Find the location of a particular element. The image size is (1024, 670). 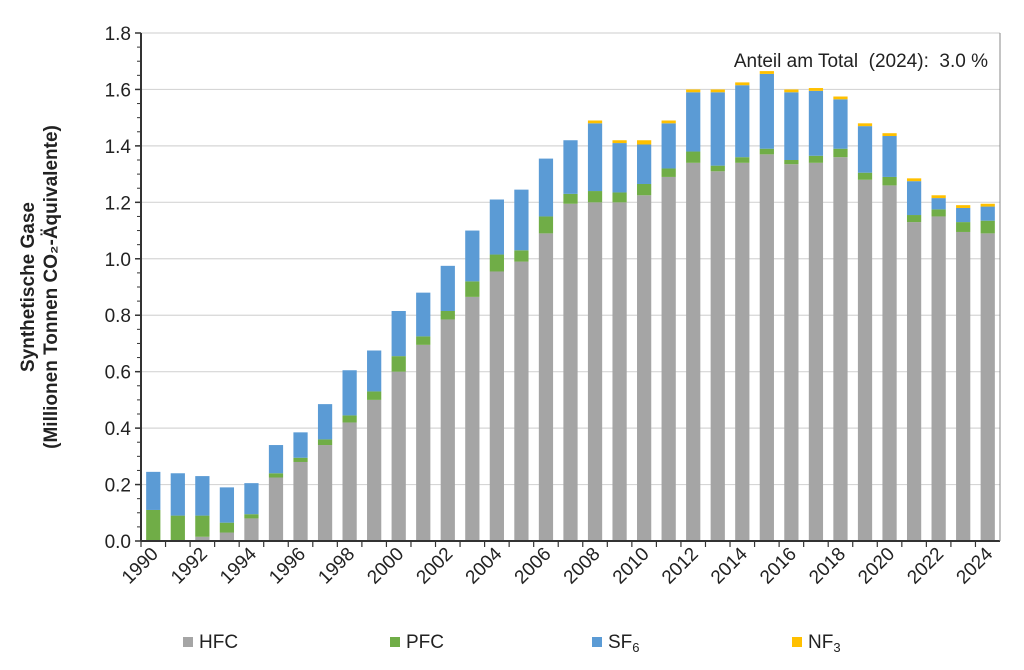

y-tick-label: 1.0 is located at coordinates (118, 260).